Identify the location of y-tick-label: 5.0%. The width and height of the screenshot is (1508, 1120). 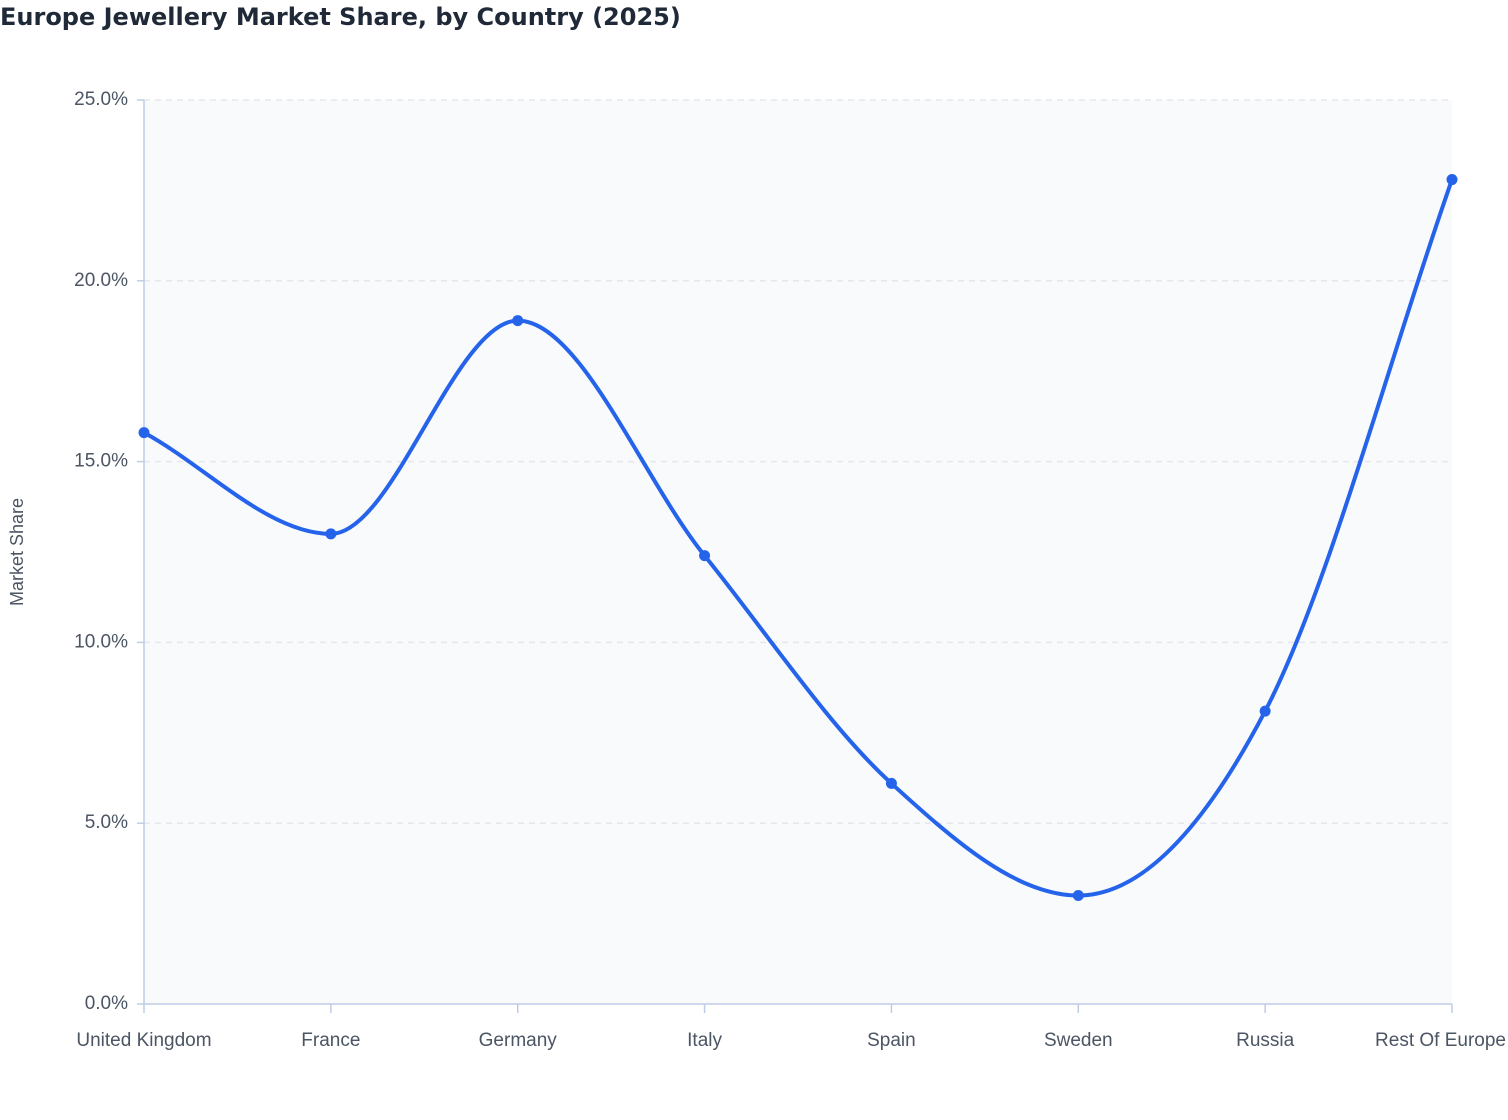
(106, 822).